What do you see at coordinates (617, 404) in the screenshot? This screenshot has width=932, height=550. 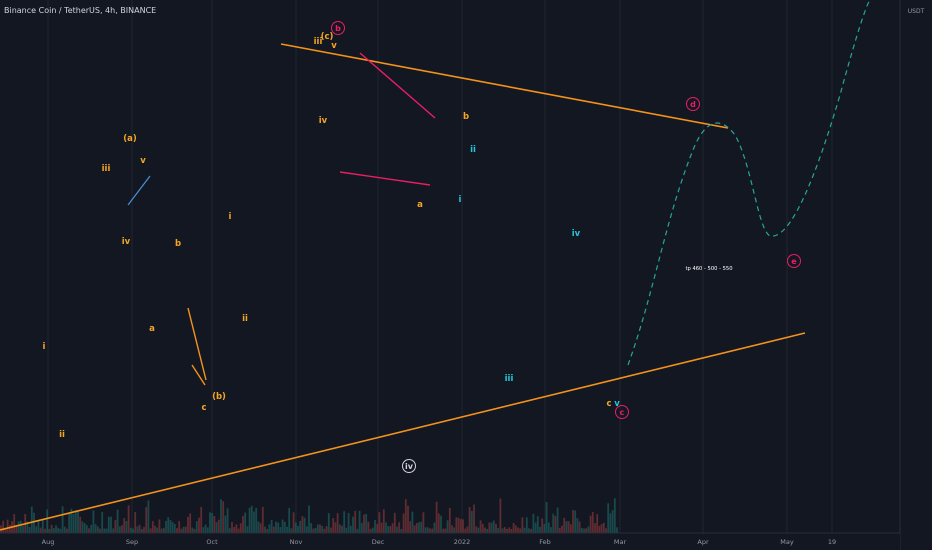 I see `wave-label: v` at bounding box center [617, 404].